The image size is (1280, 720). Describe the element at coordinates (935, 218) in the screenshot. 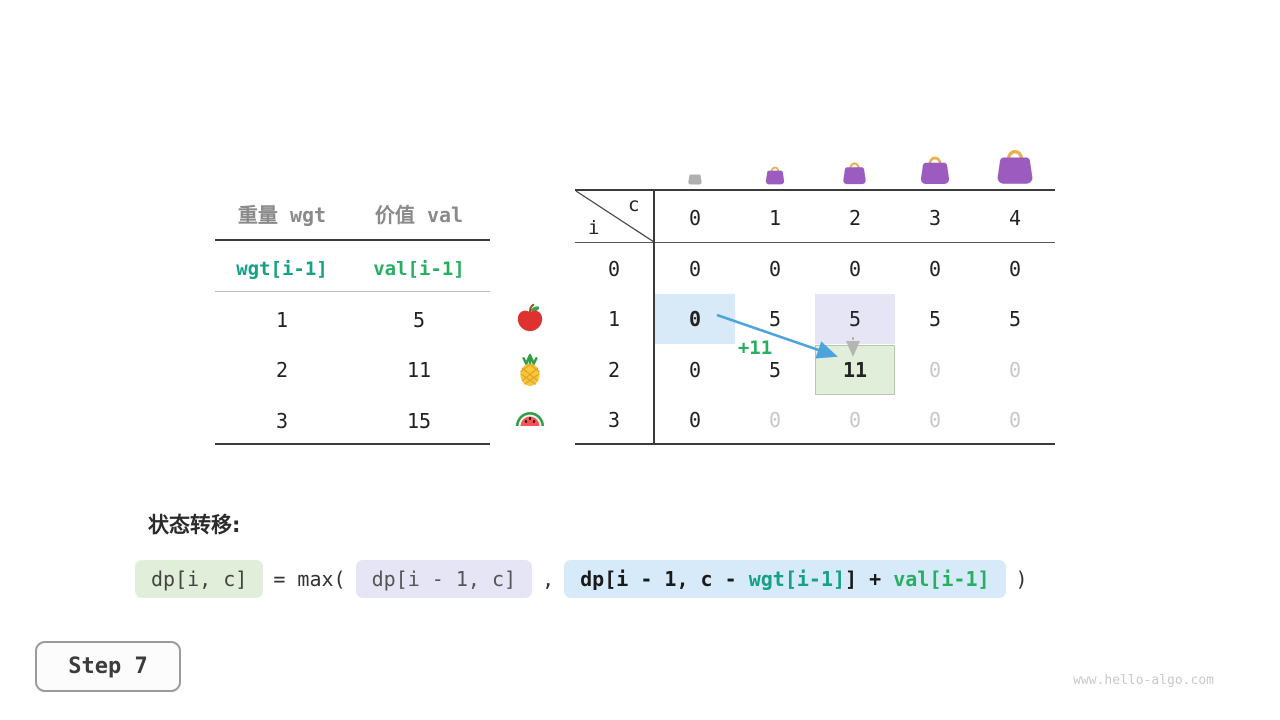

I see `dp-col-header: 3` at that location.